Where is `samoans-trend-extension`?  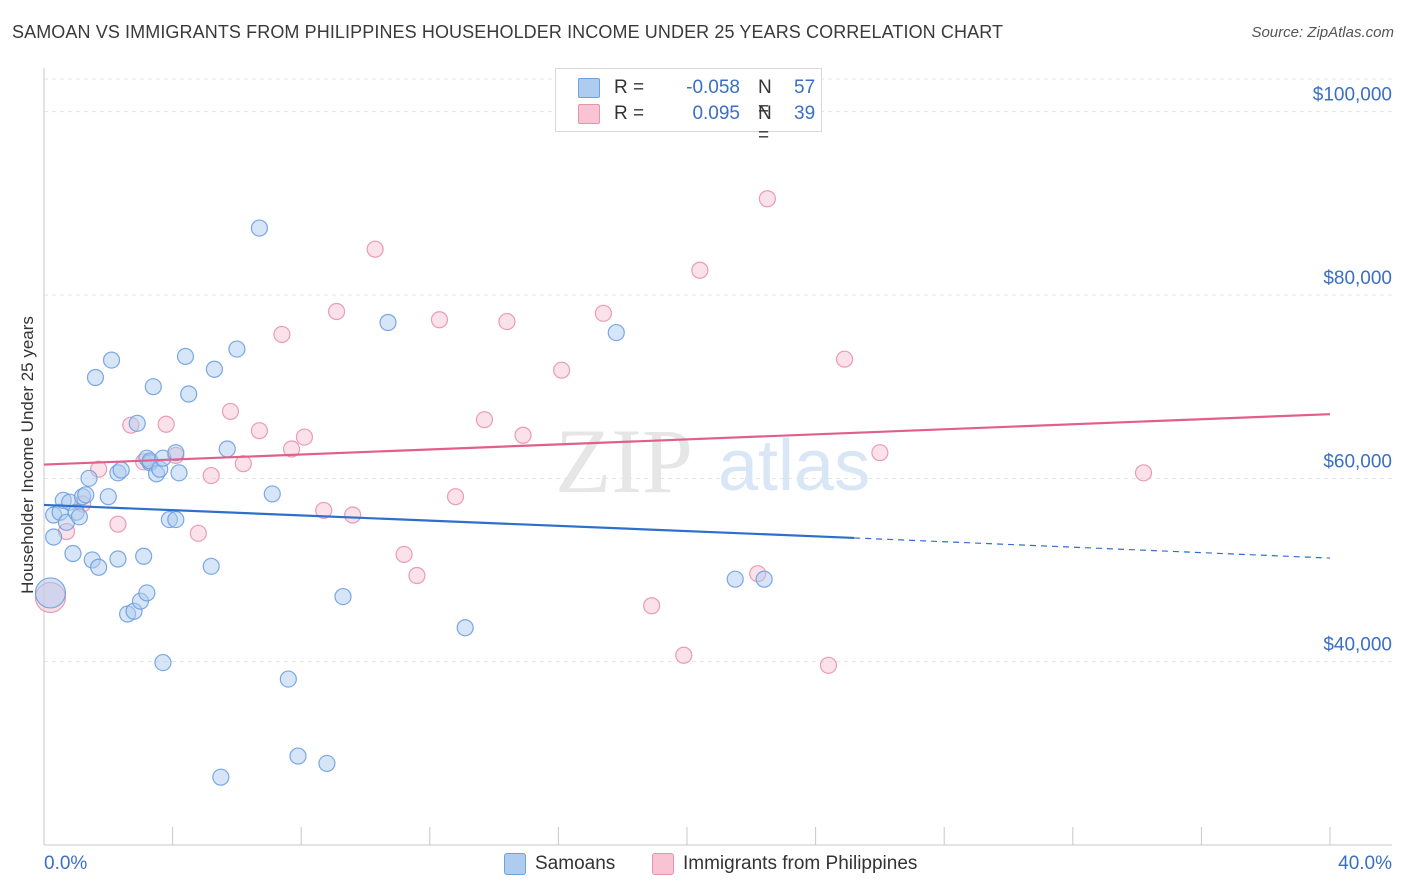 samoans-trend-extension is located at coordinates (1092, 548).